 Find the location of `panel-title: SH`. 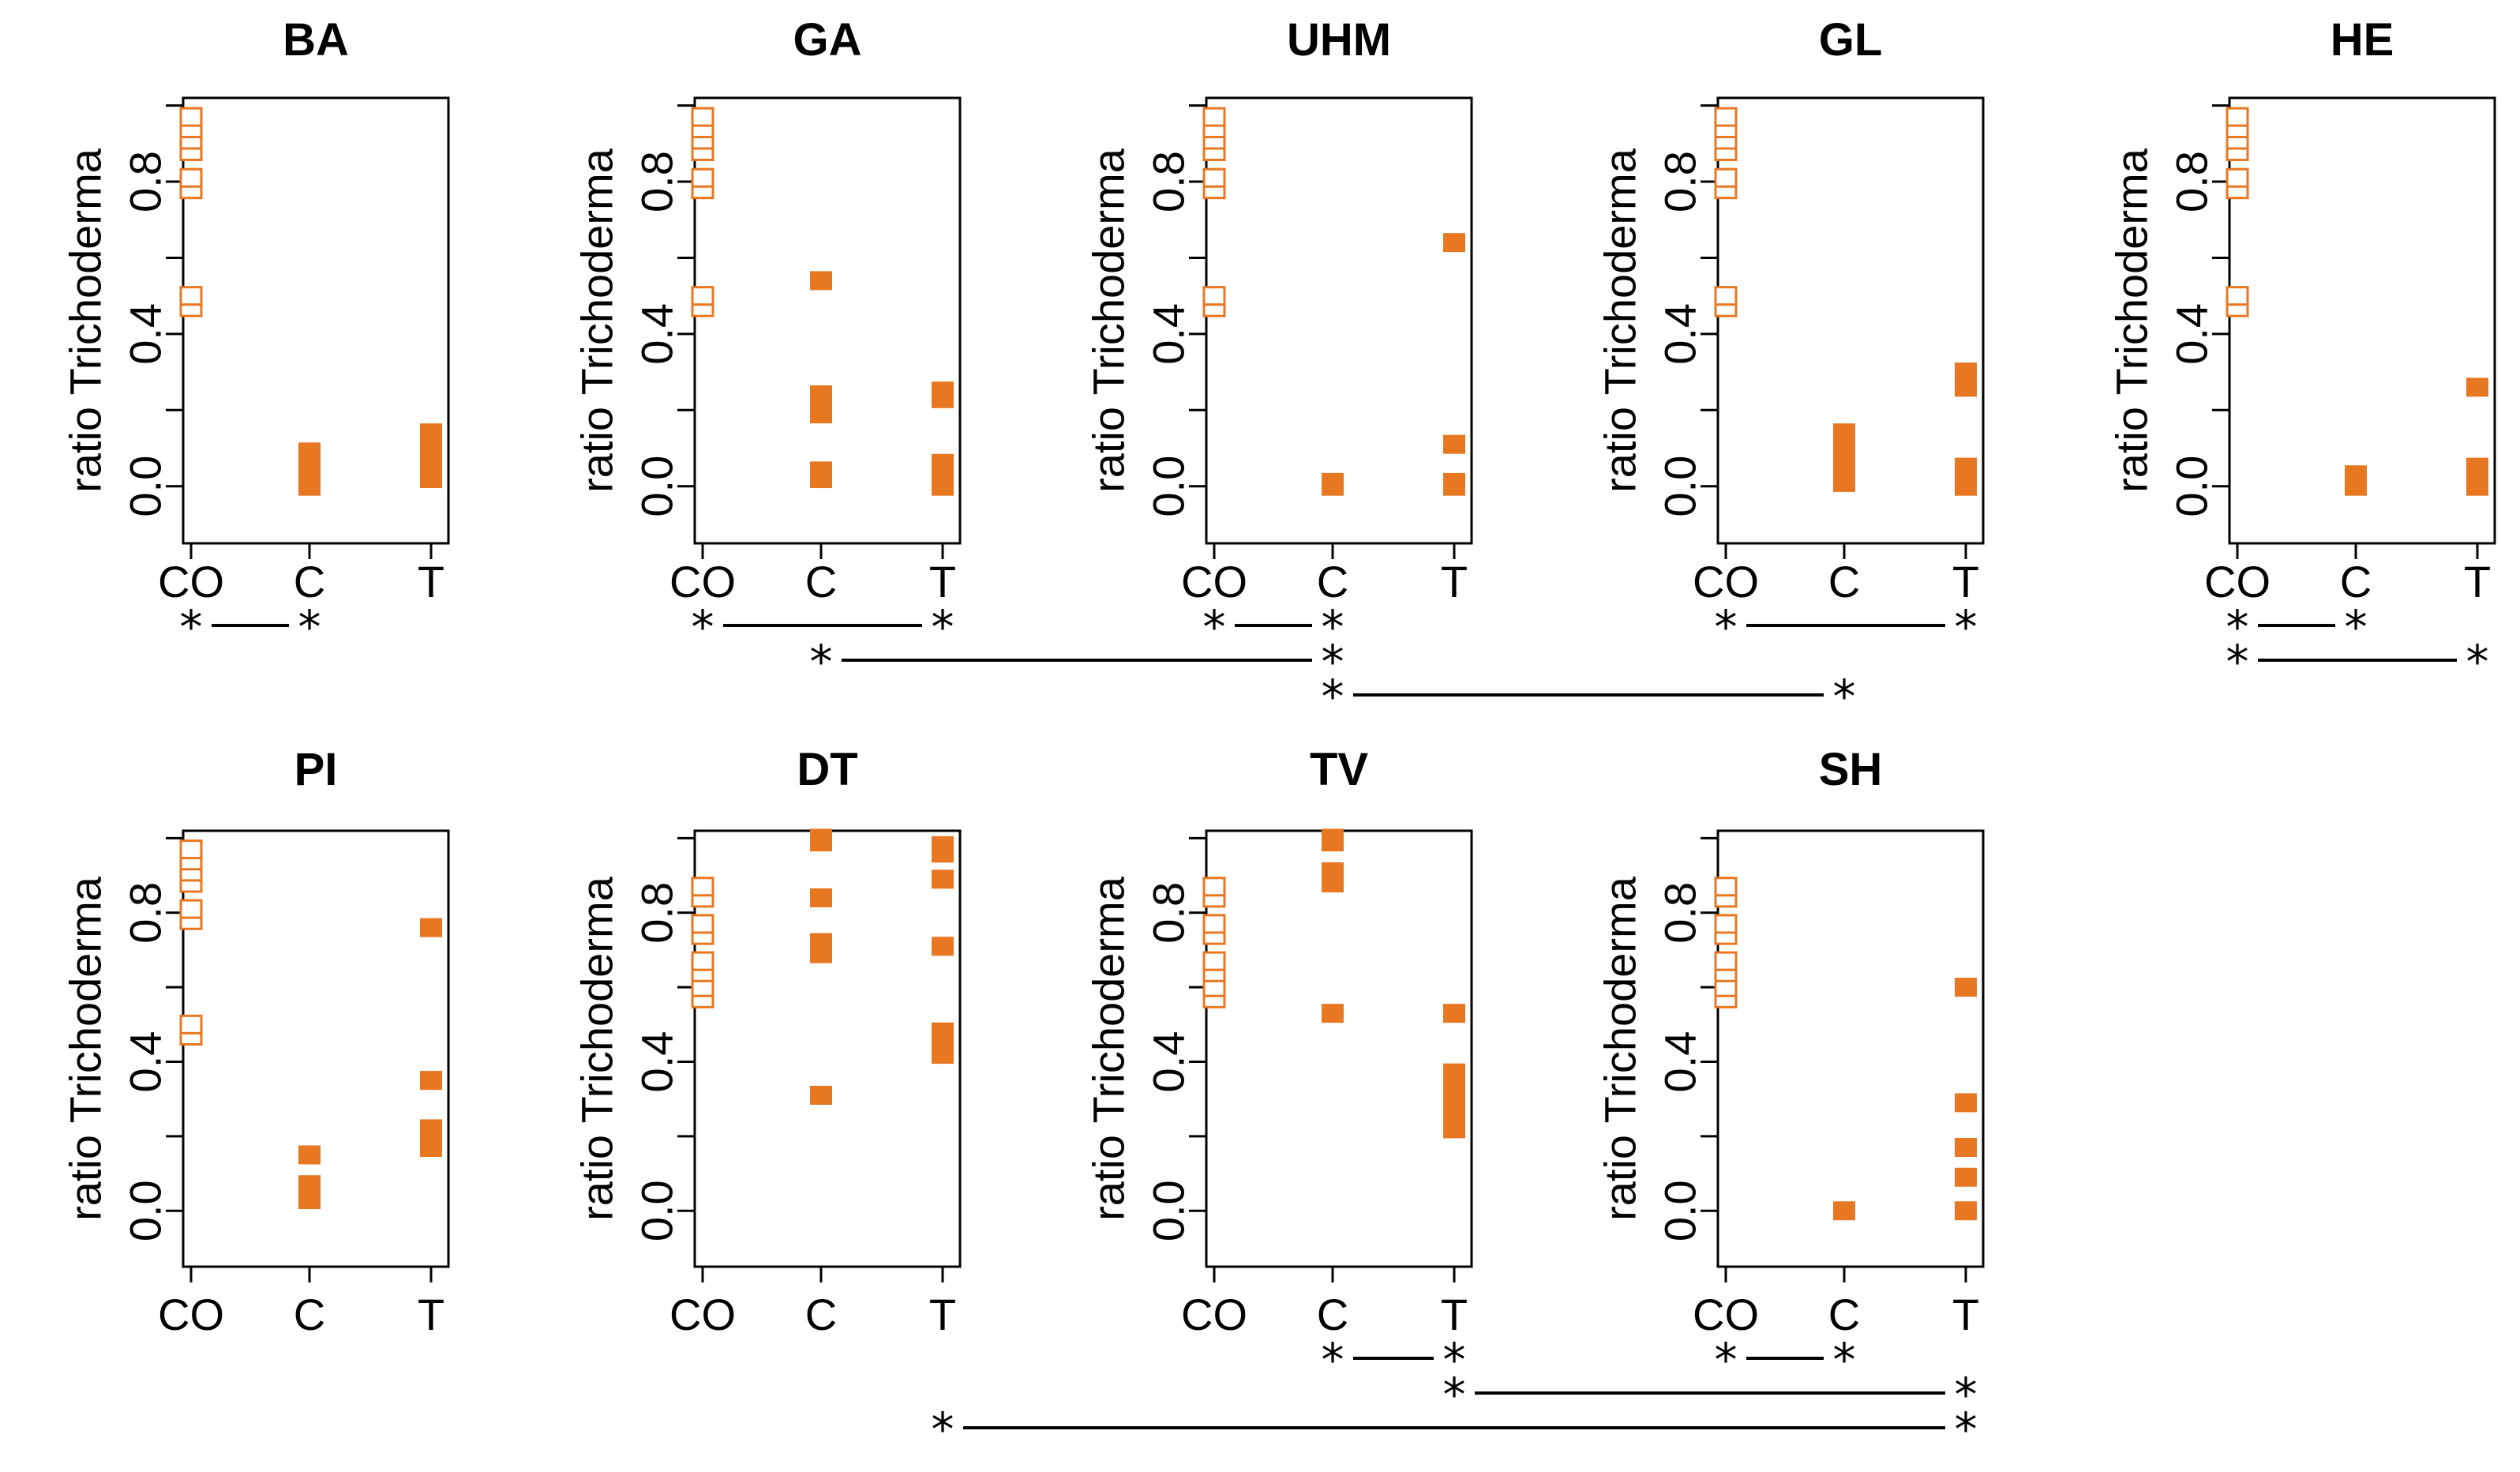

panel-title: SH is located at coordinates (1851, 769).